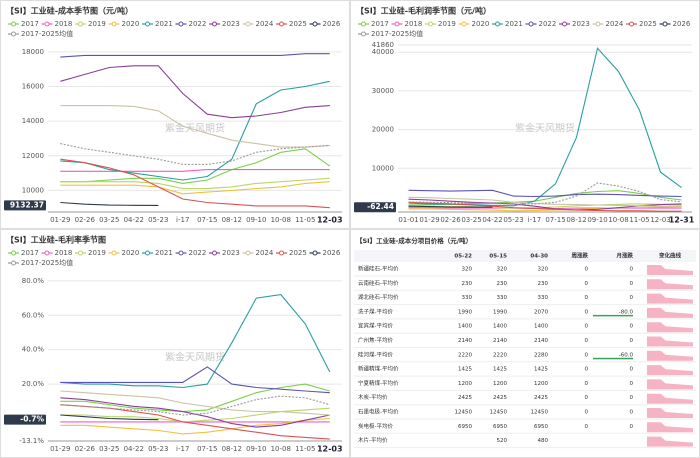 The image size is (700, 458). Describe the element at coordinates (481, 24) in the screenshot. I see `legend-label: 2020` at that location.